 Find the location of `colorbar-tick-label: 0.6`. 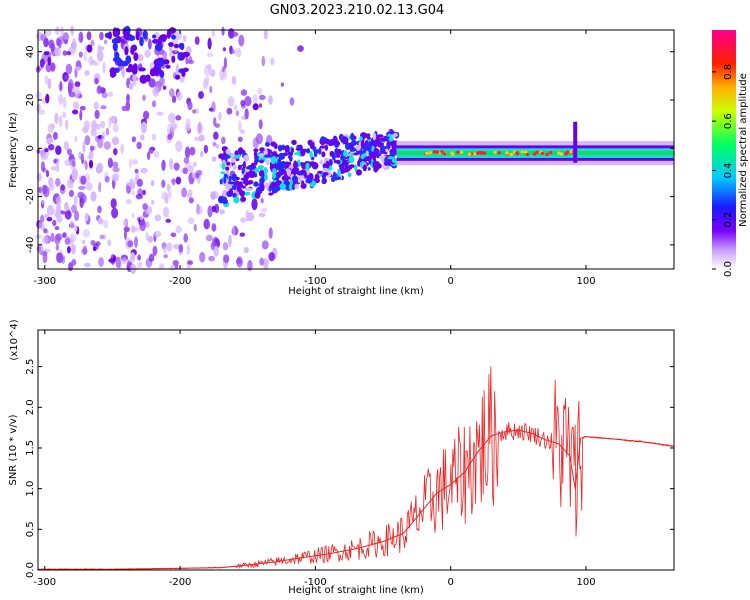

colorbar-tick-label: 0.6 is located at coordinates (728, 121).